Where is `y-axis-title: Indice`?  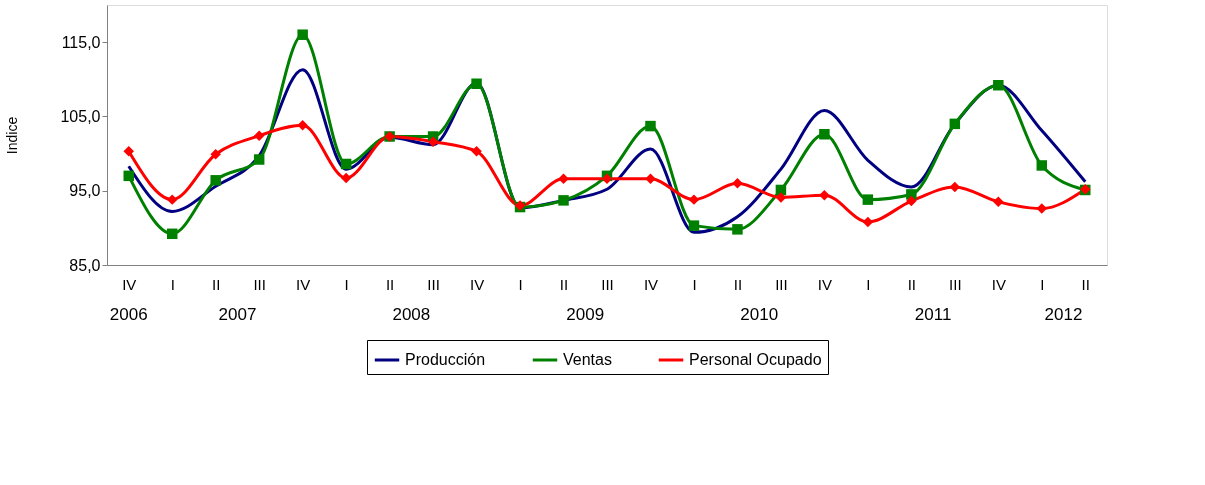 y-axis-title: Indice is located at coordinates (12, 135).